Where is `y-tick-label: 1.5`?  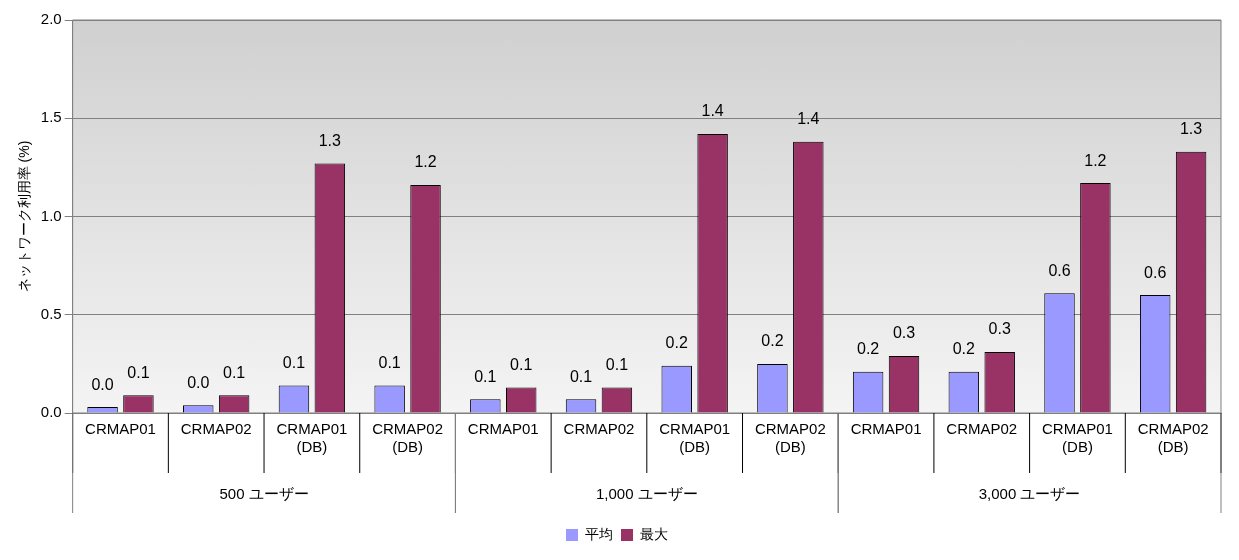 y-tick-label: 1.5 is located at coordinates (51, 117).